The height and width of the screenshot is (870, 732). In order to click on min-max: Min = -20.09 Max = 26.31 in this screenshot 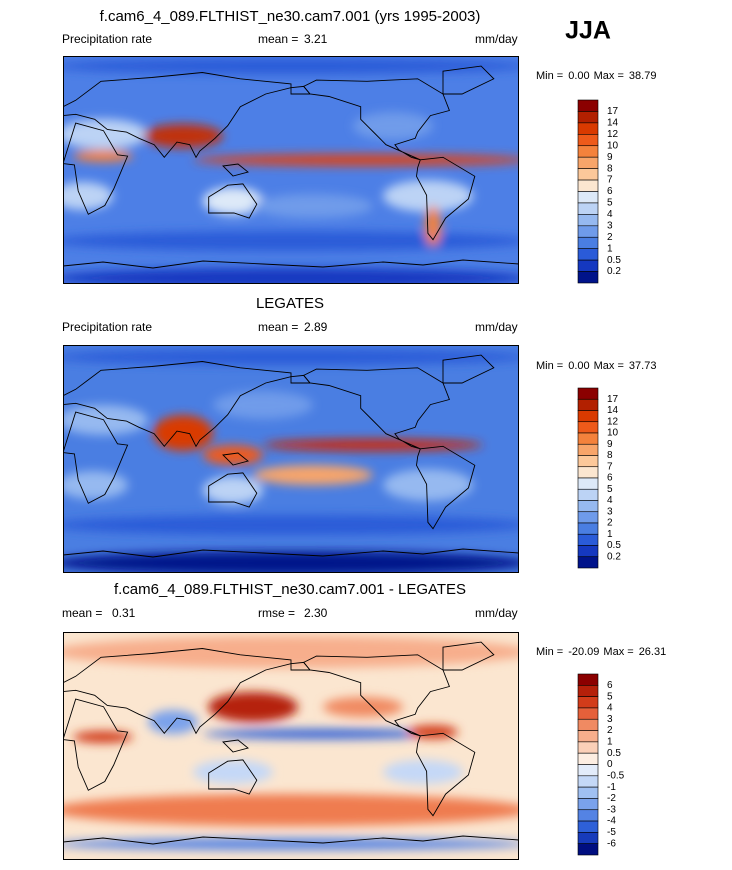, I will do `click(601, 652)`.